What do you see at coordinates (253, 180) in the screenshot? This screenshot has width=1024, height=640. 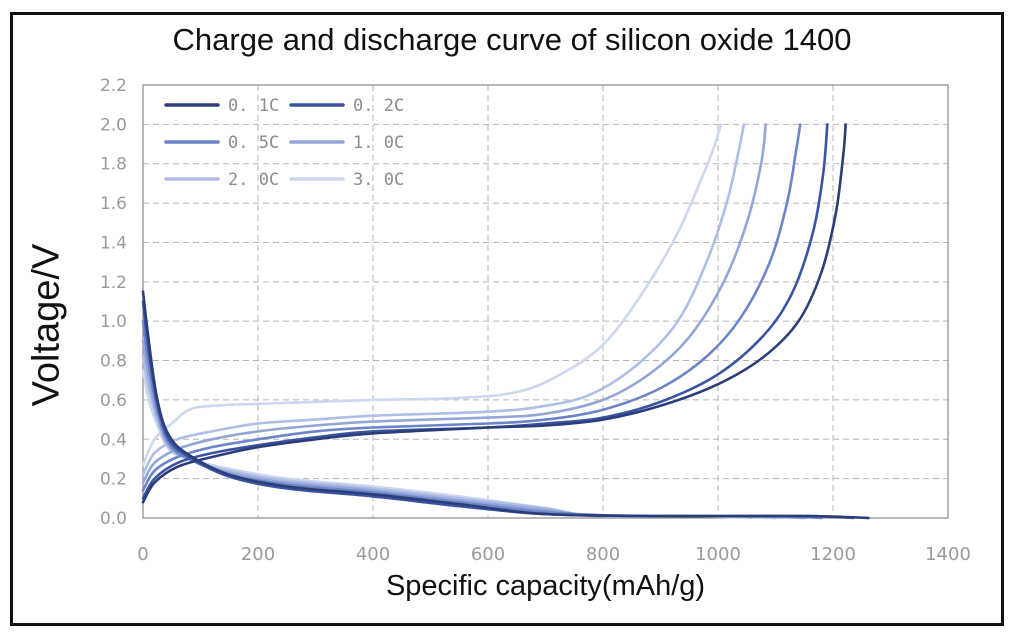 I see `legend-label: 2. 0C` at bounding box center [253, 180].